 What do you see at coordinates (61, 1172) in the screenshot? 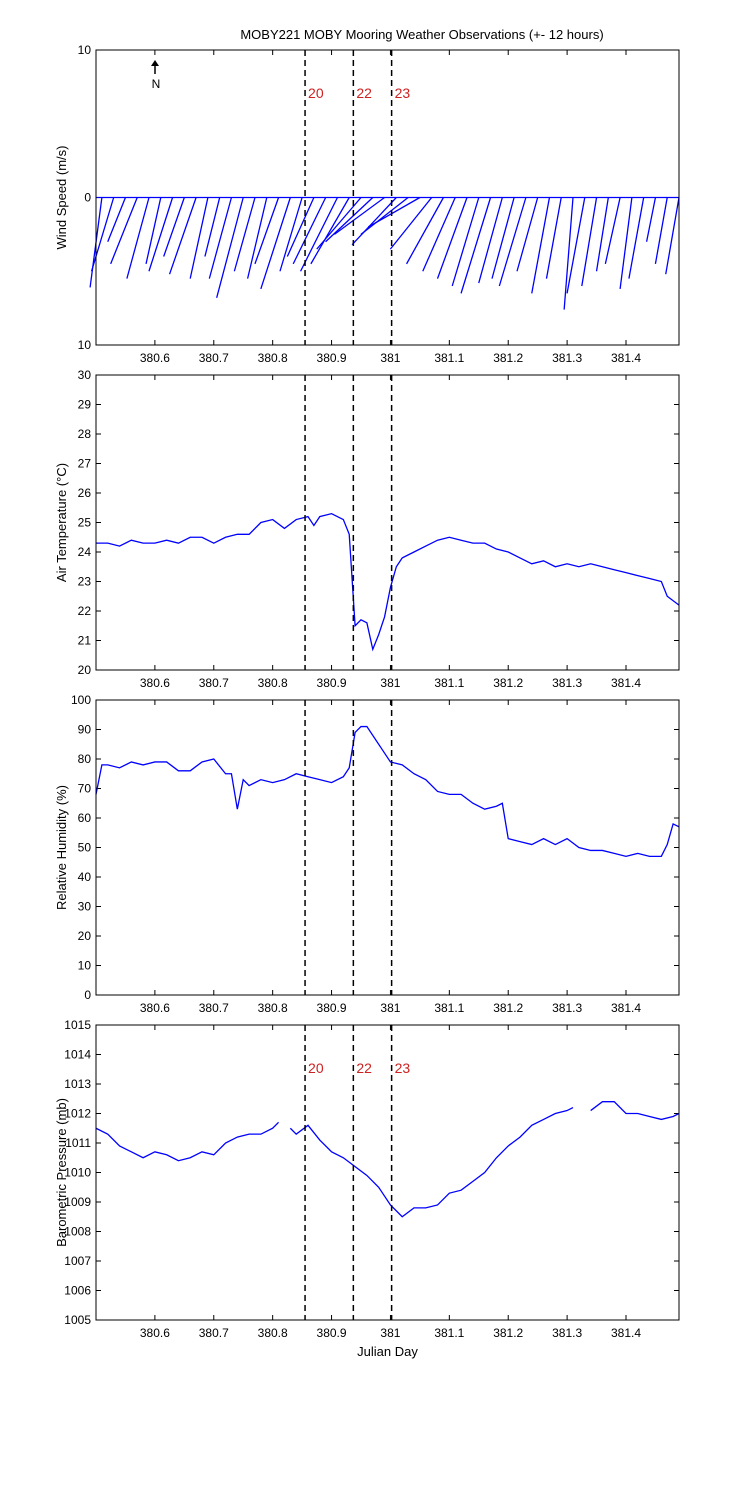
I see `y-axis-label: Barometric Pressure (mb)` at bounding box center [61, 1172].